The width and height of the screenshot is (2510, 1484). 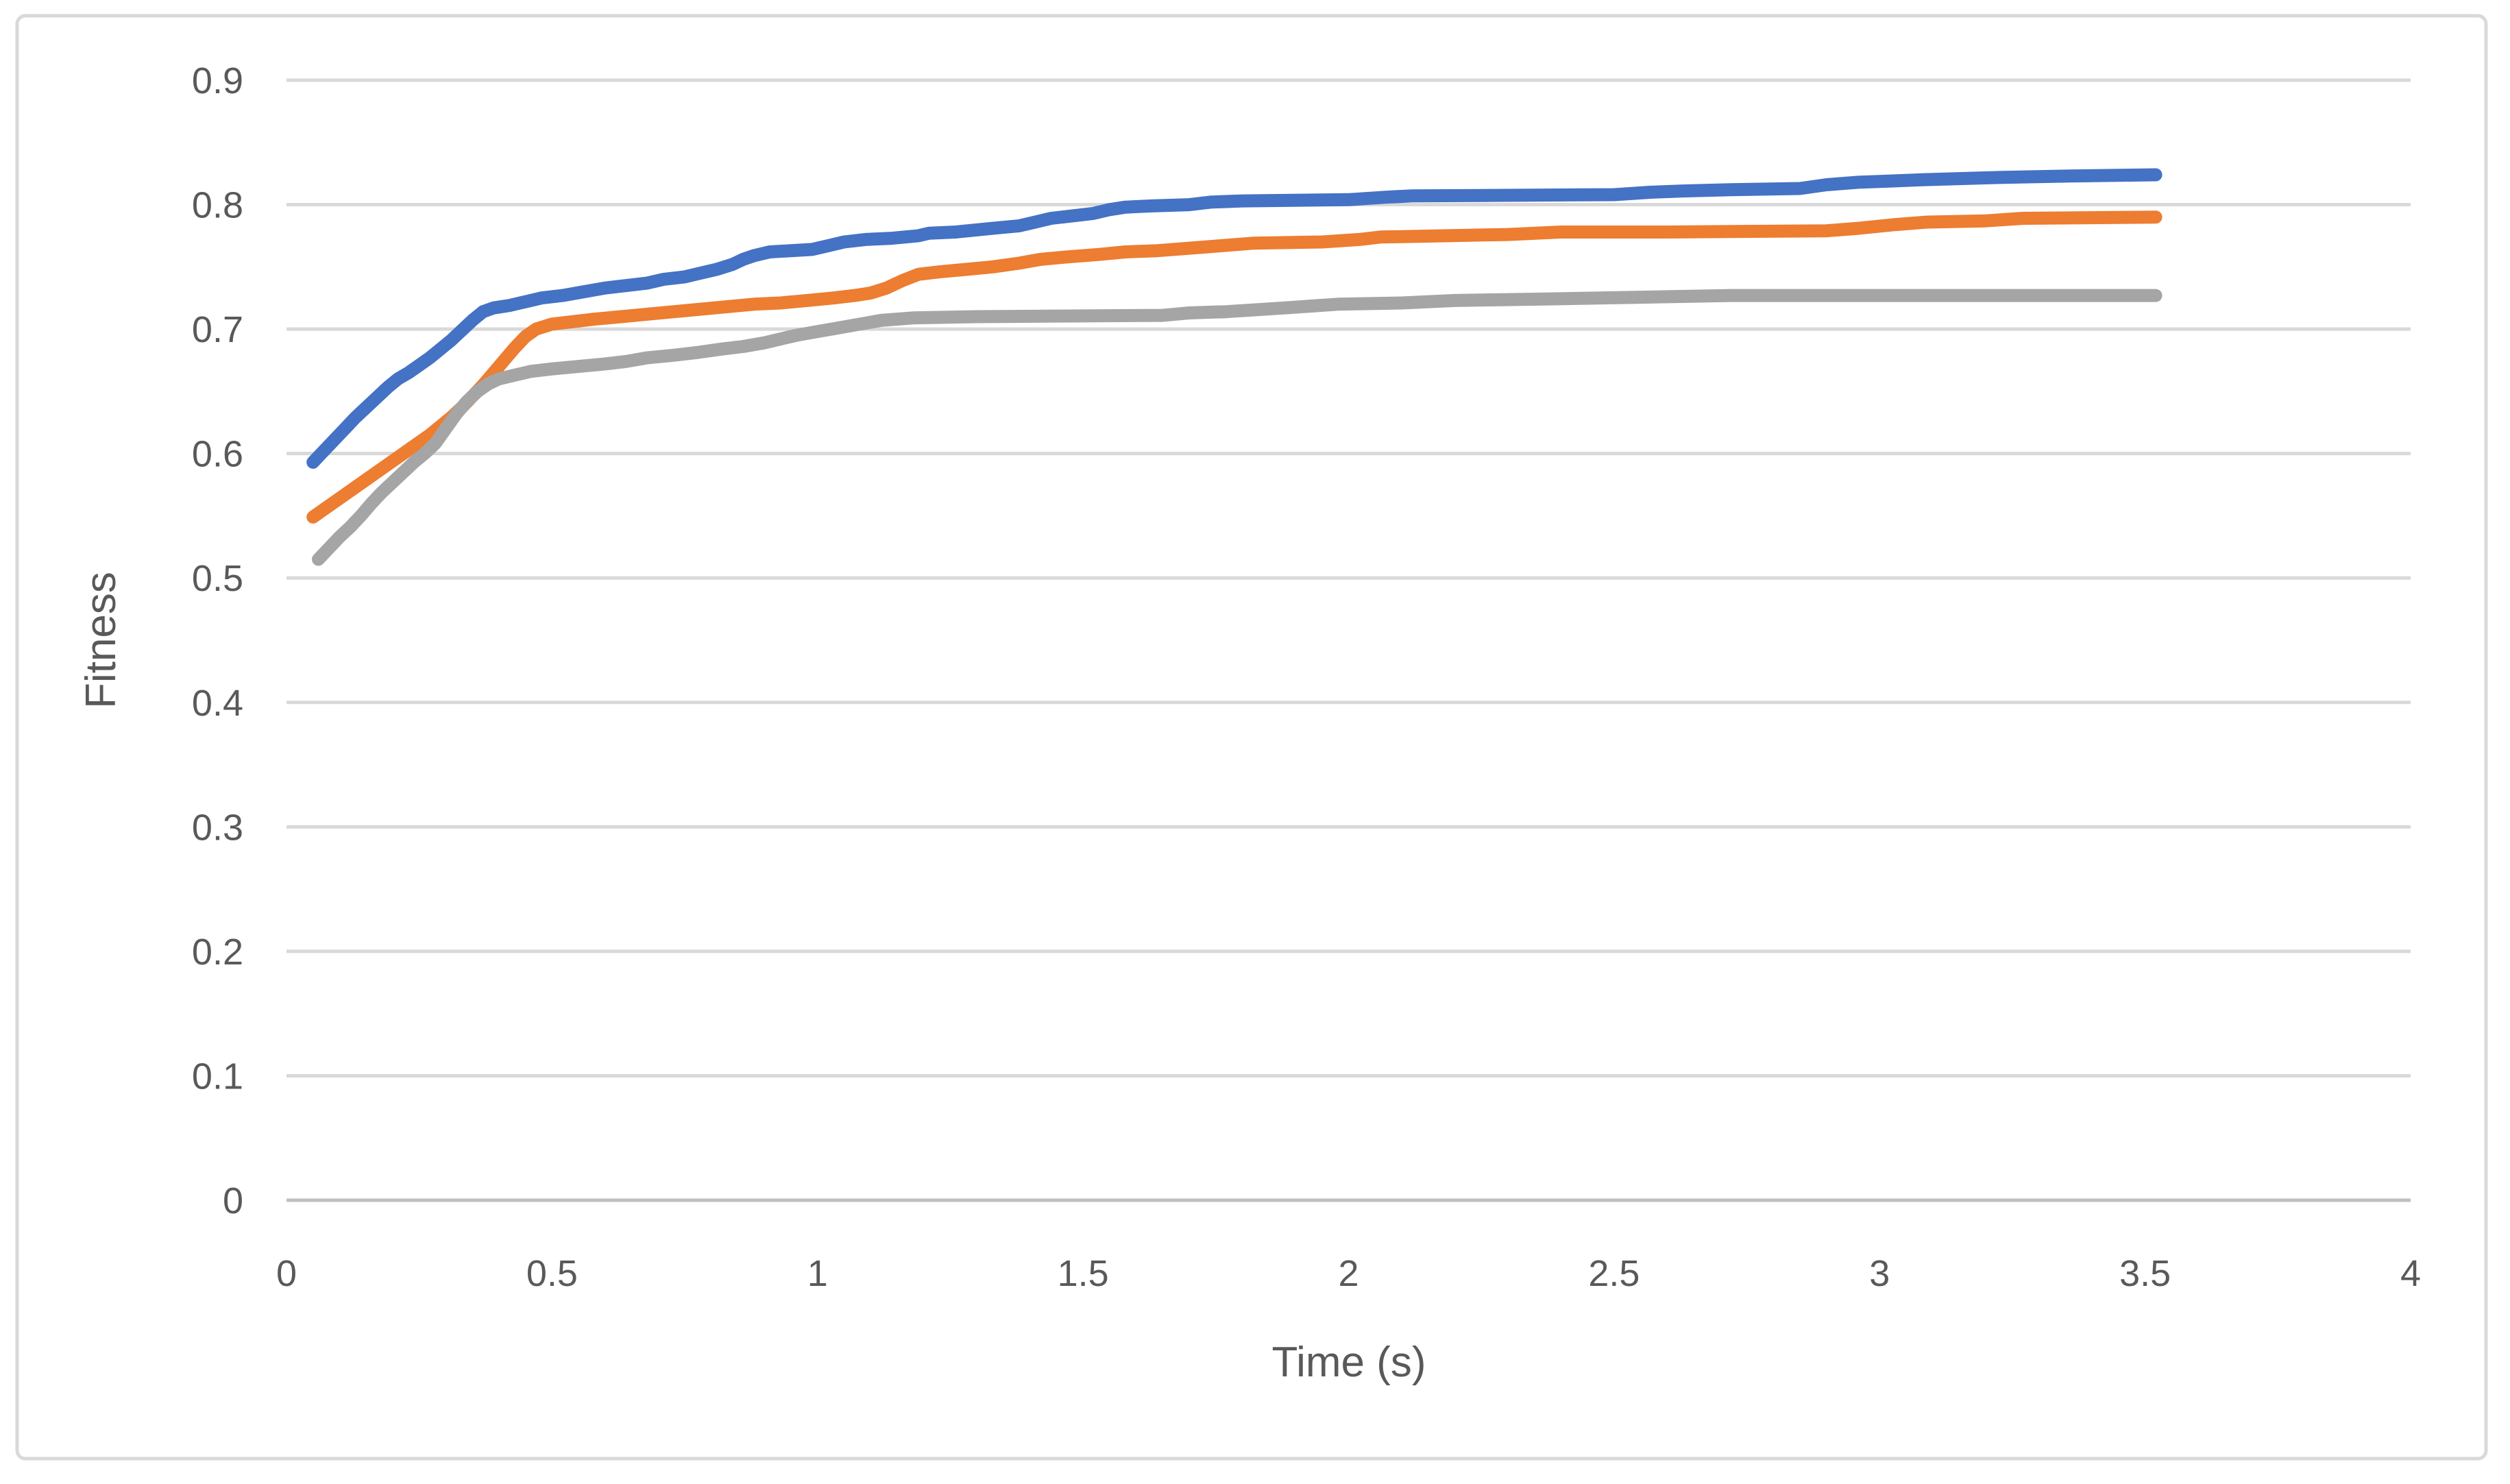 I want to click on y-tick-label: 0.8, so click(x=217, y=206).